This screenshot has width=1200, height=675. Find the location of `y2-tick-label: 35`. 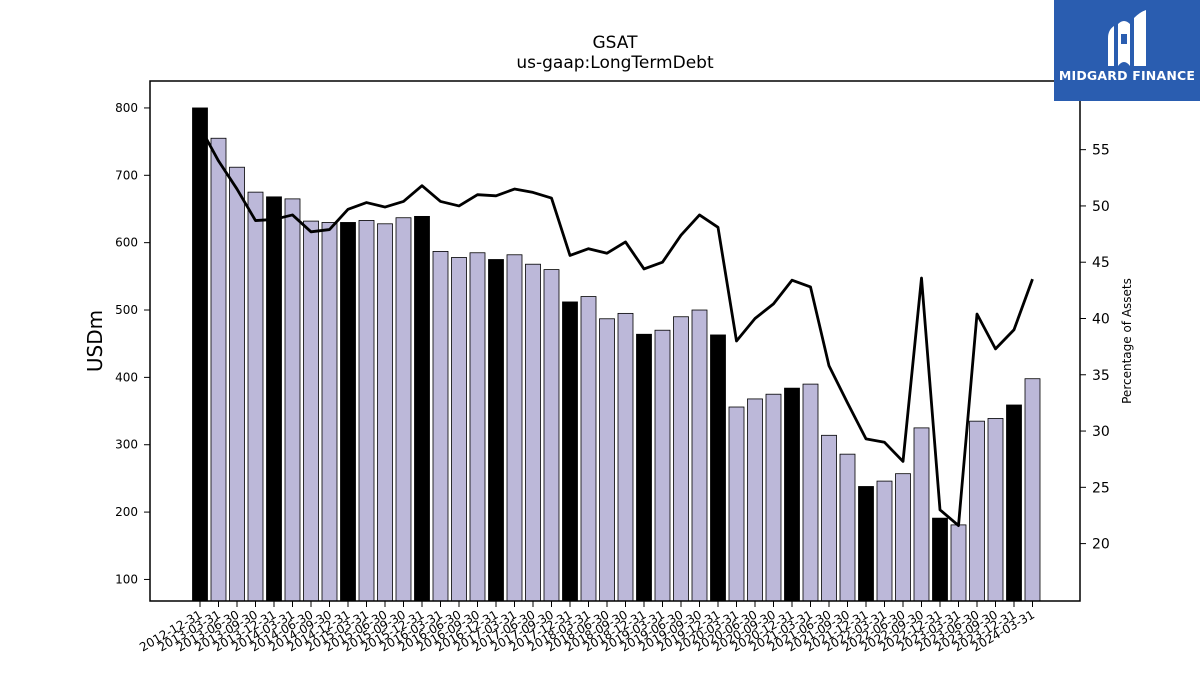

y2-tick-label: 35 is located at coordinates (1101, 376).